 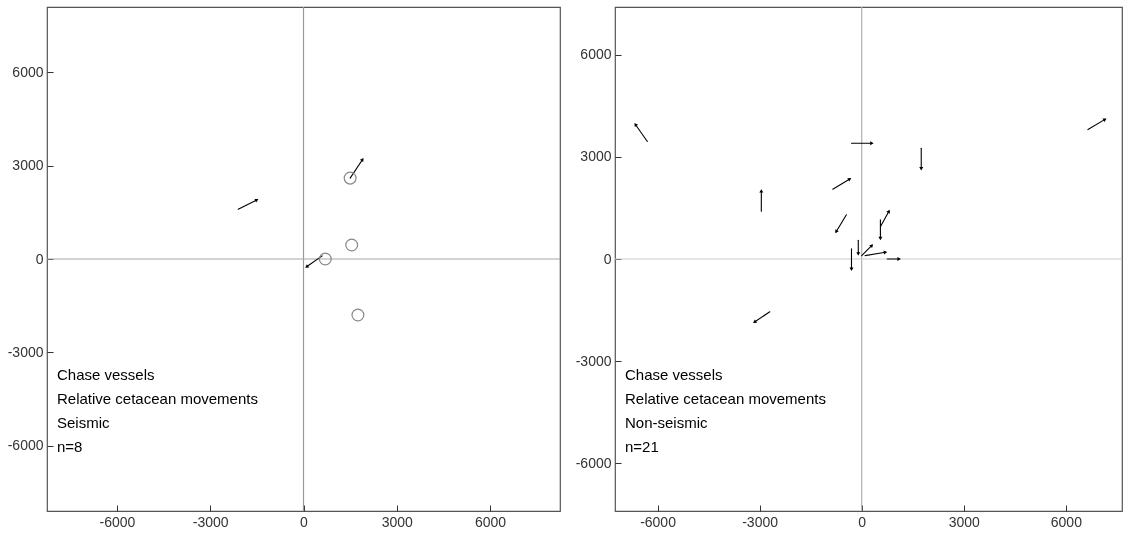 I want to click on annotation: Seismic, so click(x=84, y=422).